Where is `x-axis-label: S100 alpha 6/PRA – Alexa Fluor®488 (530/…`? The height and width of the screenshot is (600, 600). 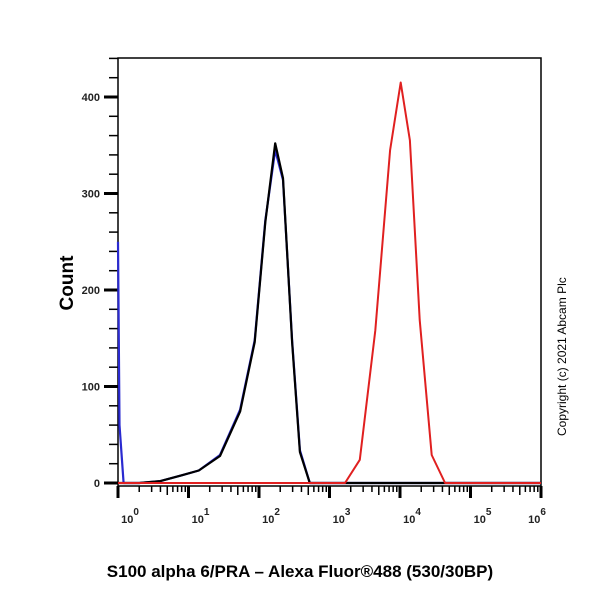 x-axis-label: S100 alpha 6/PRA – Alexa Fluor®488 (530/… is located at coordinates (300, 571).